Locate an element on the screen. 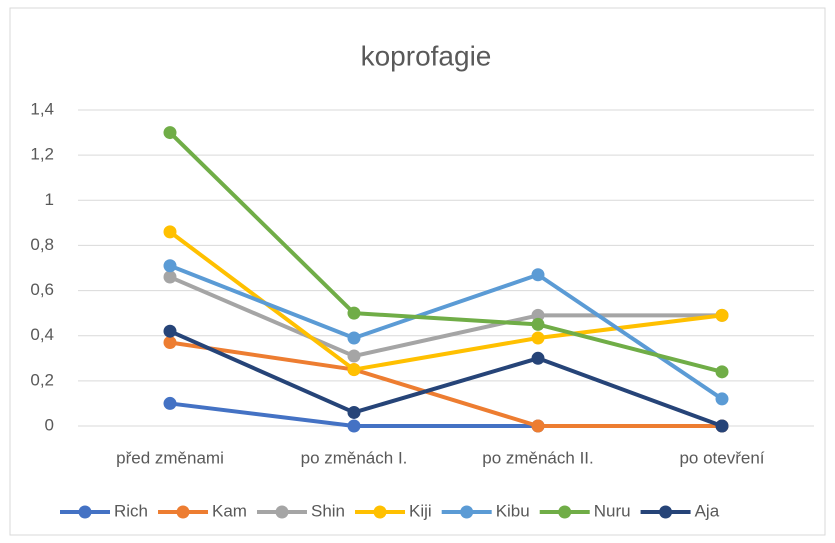  legend-label: Kiji is located at coordinates (420, 510).